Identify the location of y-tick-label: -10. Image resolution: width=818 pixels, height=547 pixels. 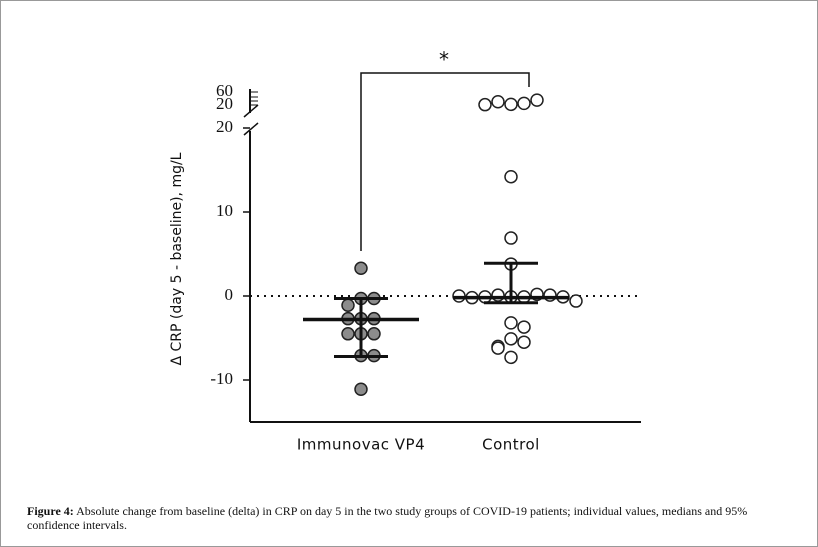
(221, 378).